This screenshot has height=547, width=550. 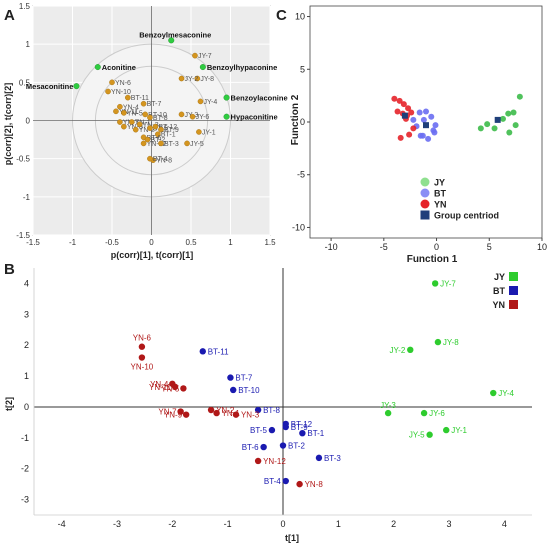 I want to click on panel-c-tick-label-x: -5, so click(x=384, y=247).